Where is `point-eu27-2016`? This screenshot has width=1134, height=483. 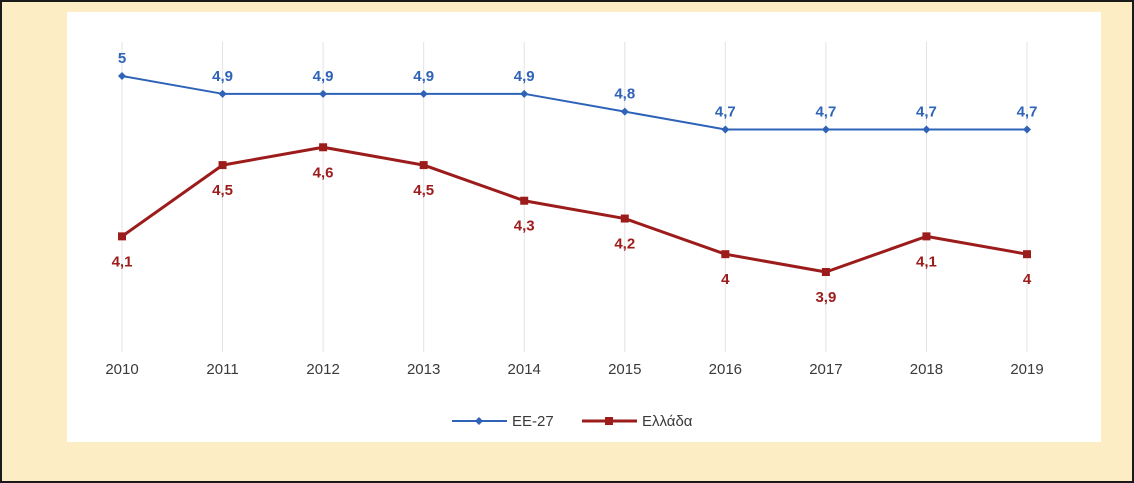
point-eu27-2016 is located at coordinates (725, 129).